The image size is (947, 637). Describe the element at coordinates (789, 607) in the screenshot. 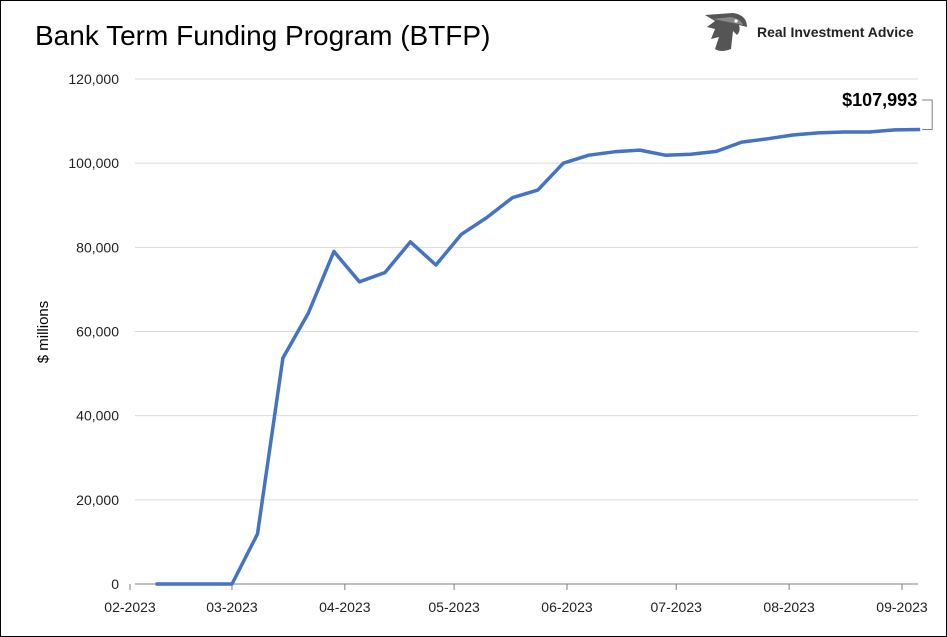

I see `x-tick-label: 08-2023` at that location.